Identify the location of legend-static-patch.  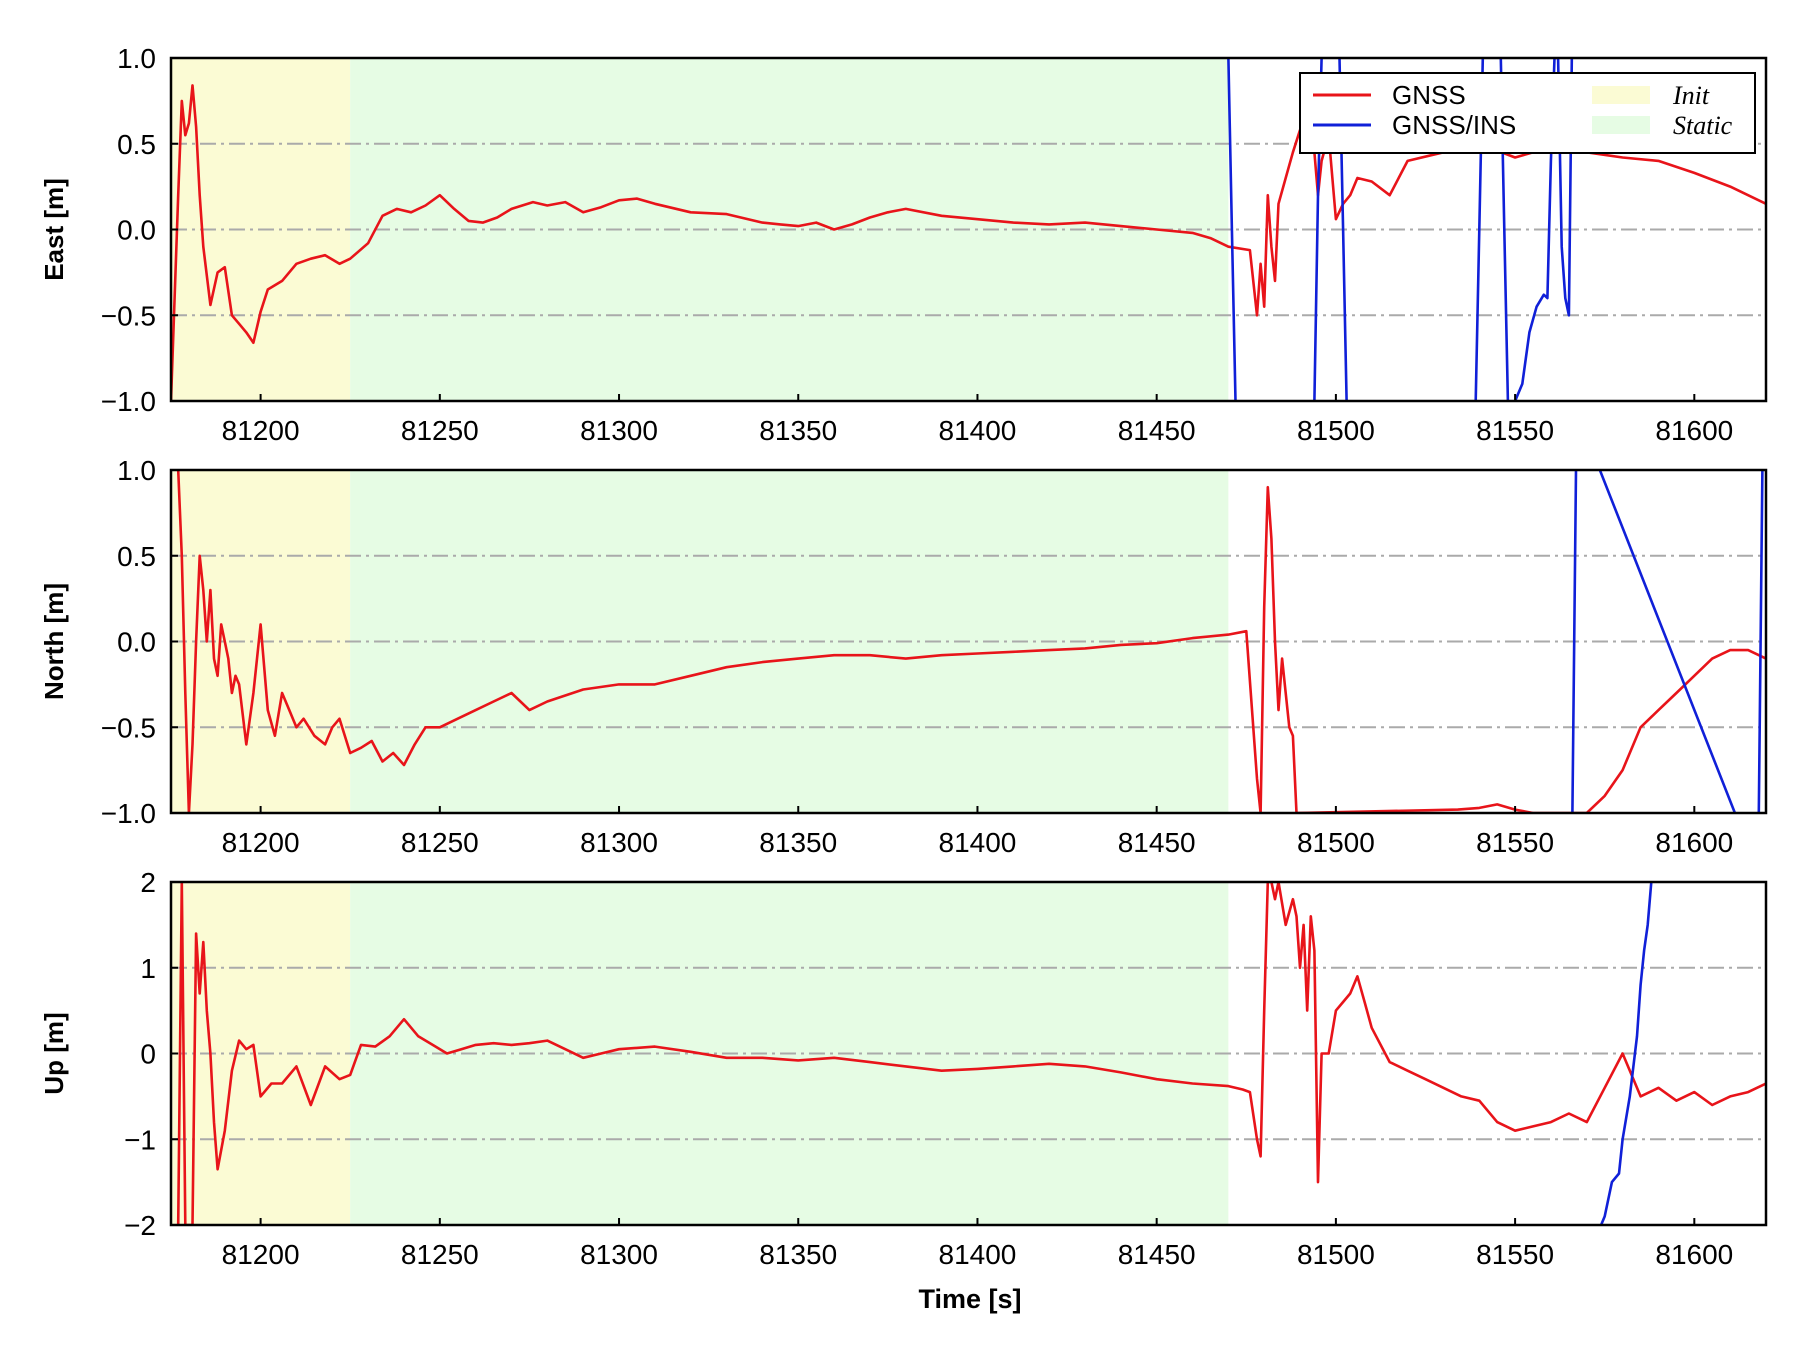
(1621, 125).